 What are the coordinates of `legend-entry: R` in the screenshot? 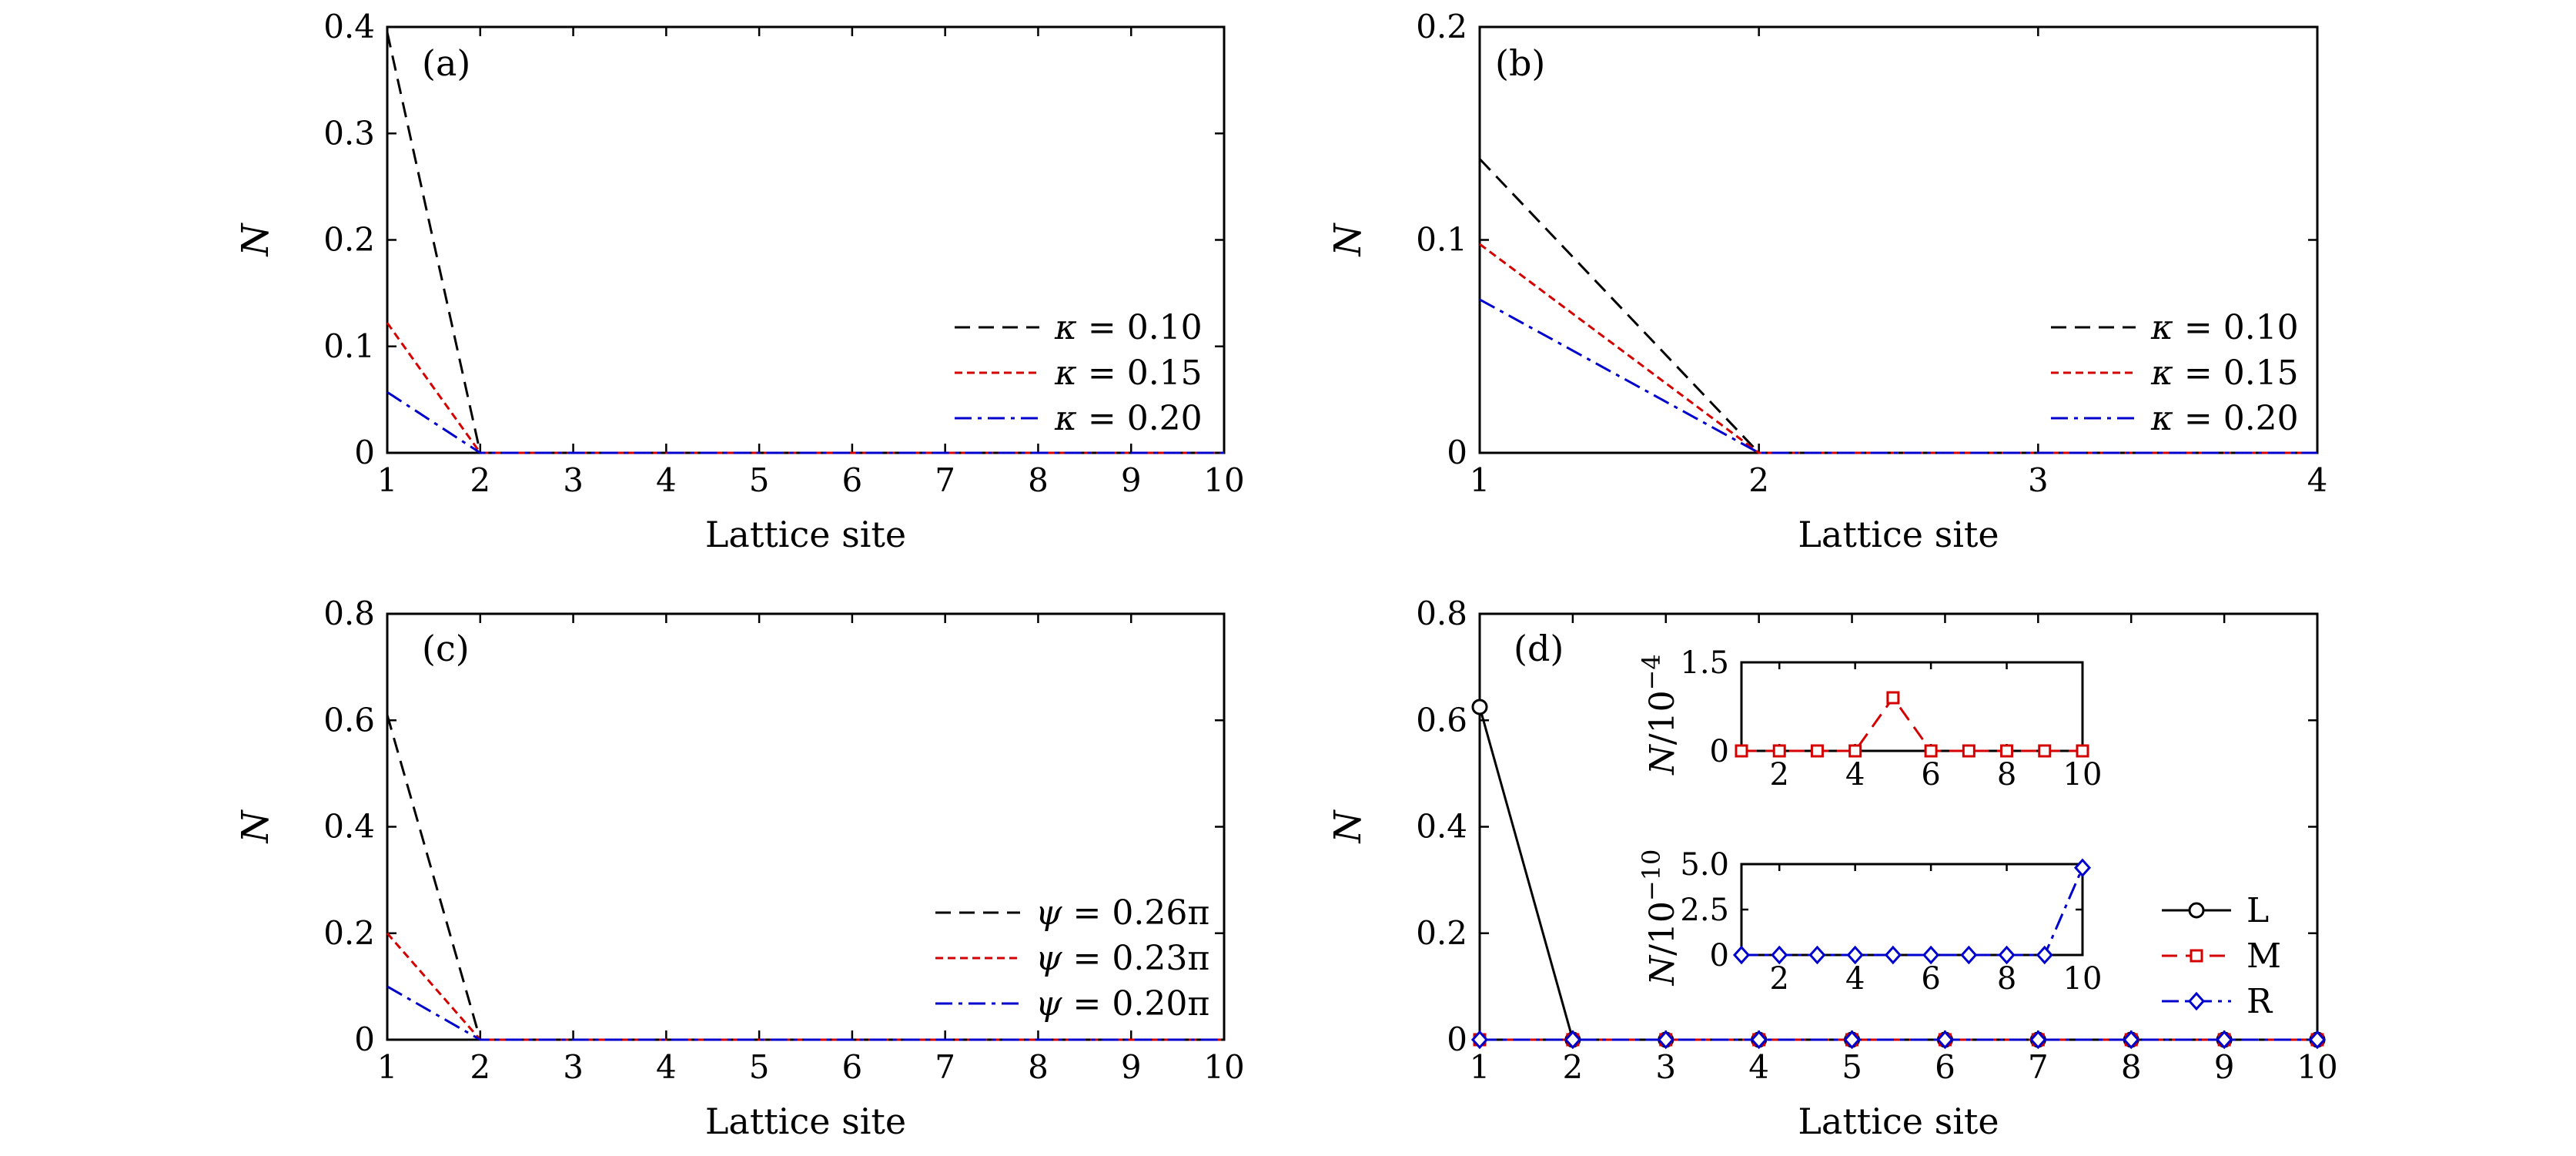 It's located at (2259, 1002).